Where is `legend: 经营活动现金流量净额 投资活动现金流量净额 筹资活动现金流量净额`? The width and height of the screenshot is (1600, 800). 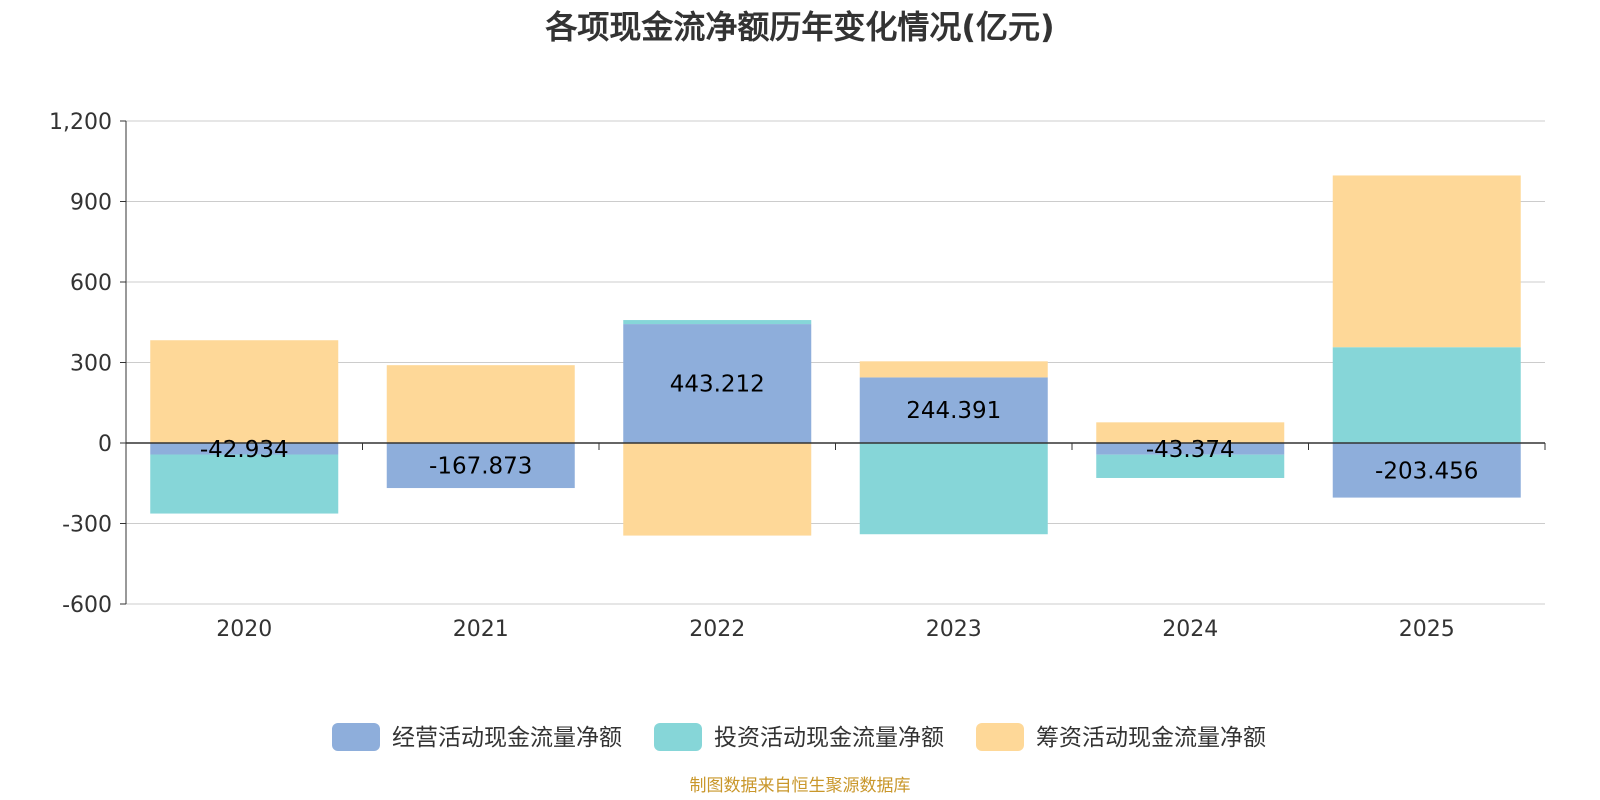 legend: 经营活动现金流量净额 投资活动现金流量净额 筹资活动现金流量净额 is located at coordinates (799, 737).